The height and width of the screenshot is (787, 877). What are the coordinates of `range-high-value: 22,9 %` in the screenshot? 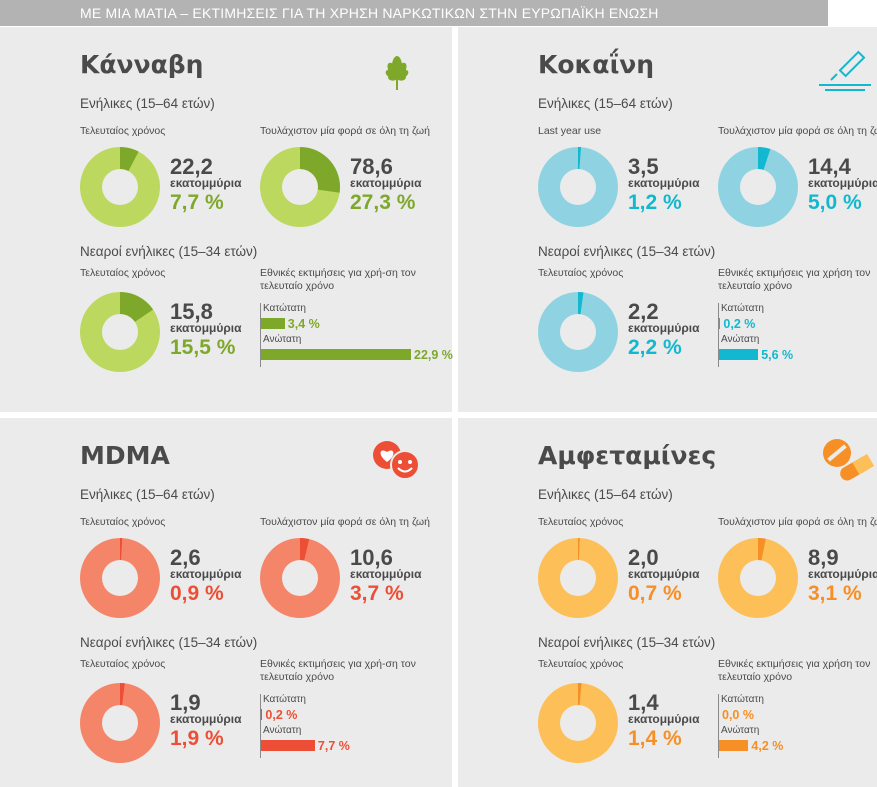 It's located at (433, 355).